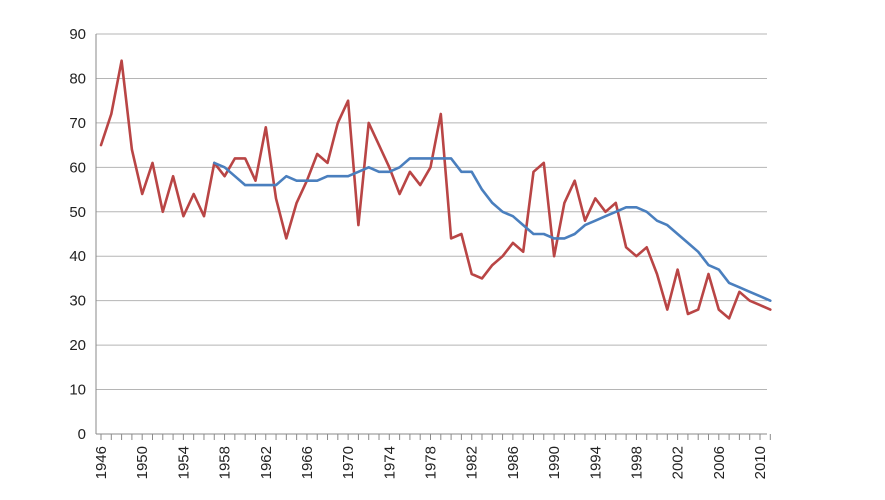  What do you see at coordinates (77, 301) in the screenshot?
I see `y-tick-label: 30` at bounding box center [77, 301].